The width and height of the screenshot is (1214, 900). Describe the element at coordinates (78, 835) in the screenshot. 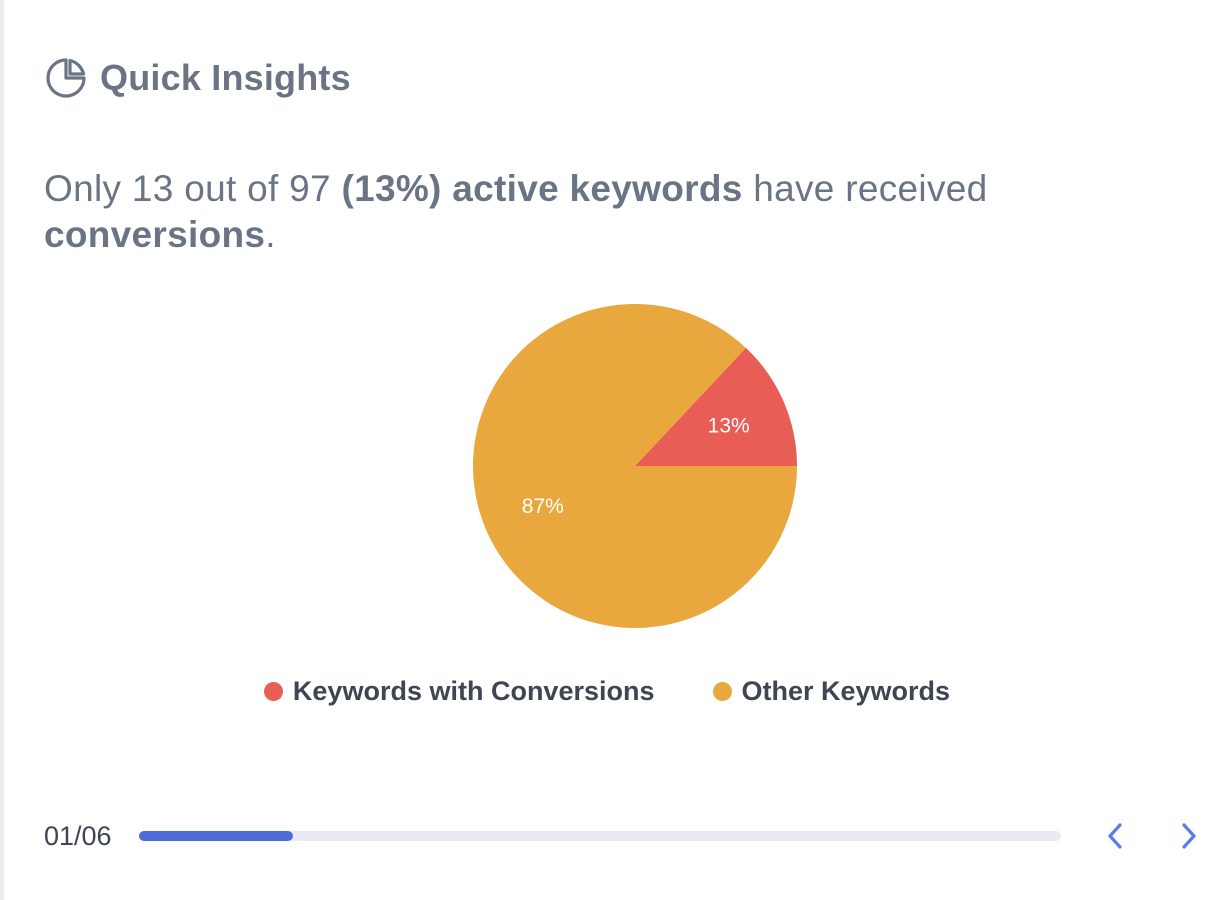

I see `page-counter: 01/06` at that location.